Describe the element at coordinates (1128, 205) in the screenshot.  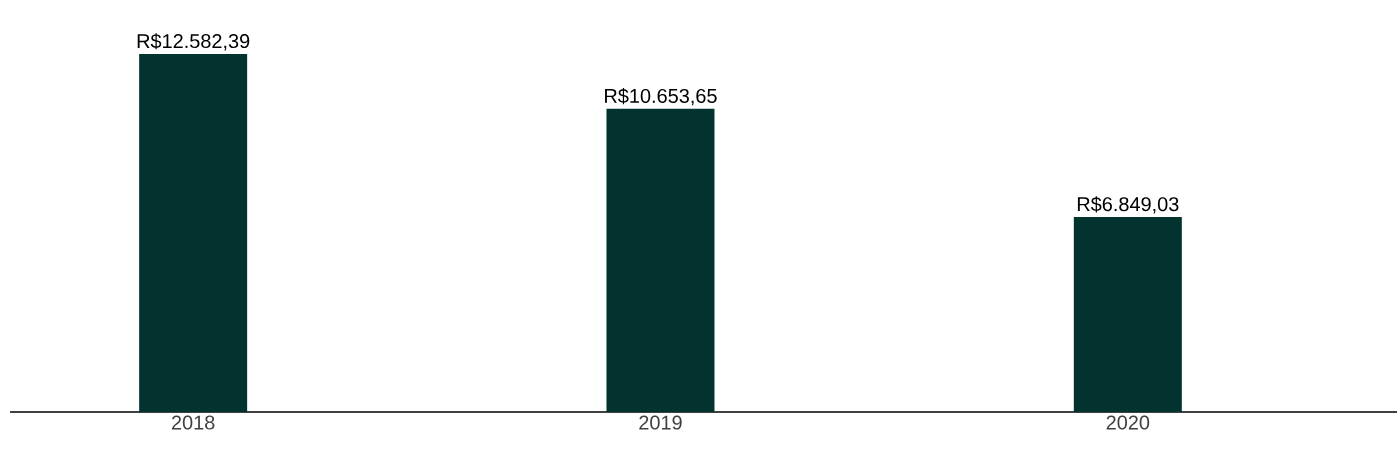
I see `data-label: R$6.849,03` at that location.